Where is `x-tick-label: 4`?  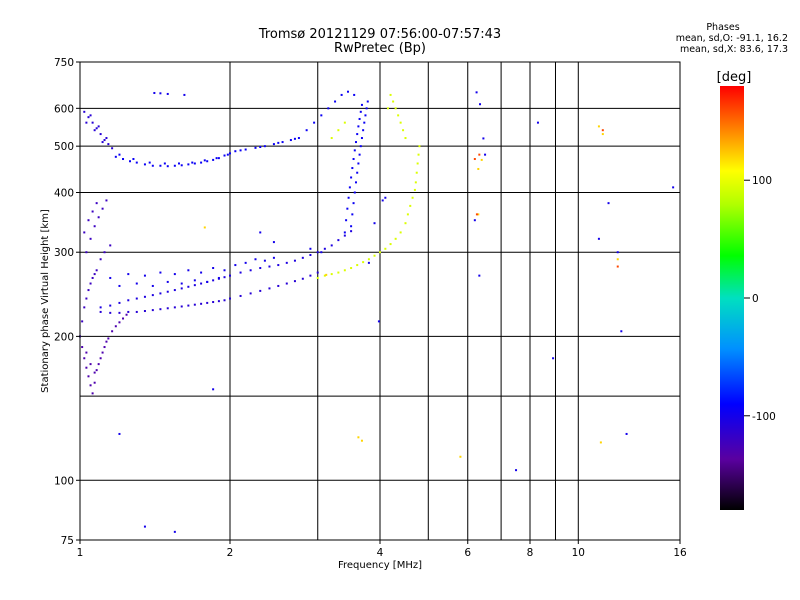 x-tick-label: 4 is located at coordinates (380, 553).